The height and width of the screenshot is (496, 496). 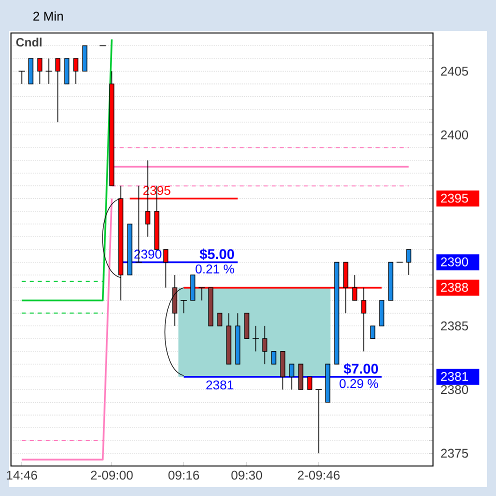 What do you see at coordinates (454, 135) in the screenshot?
I see `y-tick-label: 2400` at bounding box center [454, 135].